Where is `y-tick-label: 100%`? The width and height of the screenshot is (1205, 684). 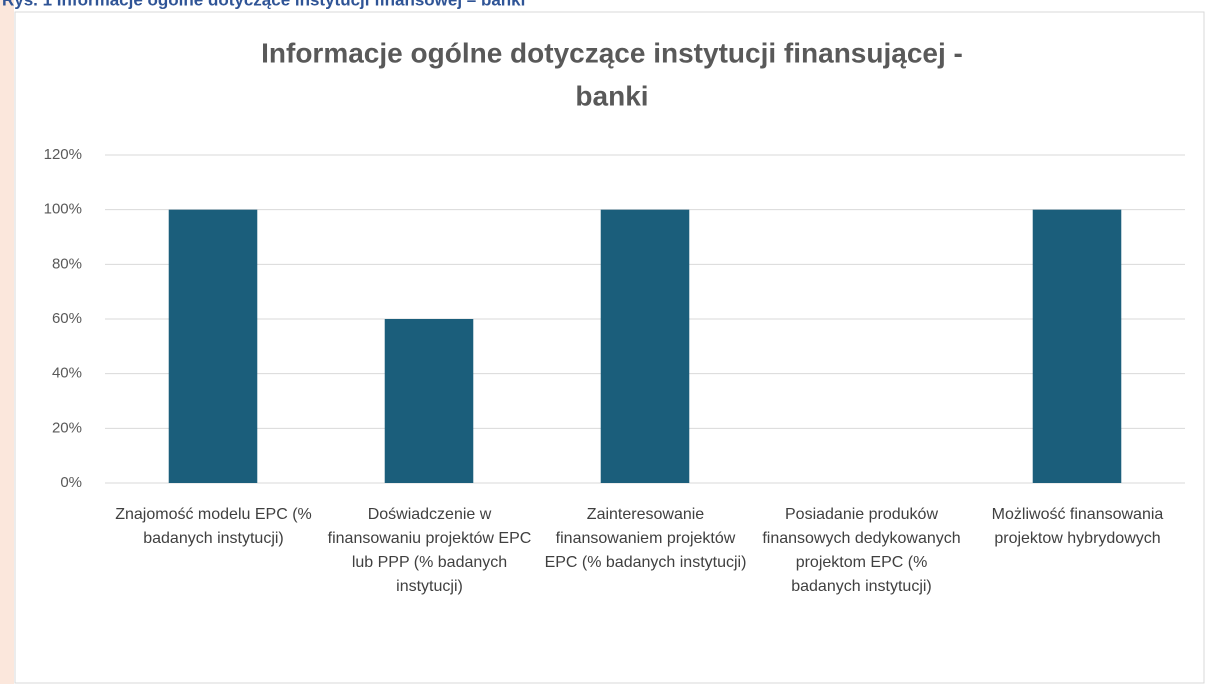
y-tick-label: 100% is located at coordinates (63, 209).